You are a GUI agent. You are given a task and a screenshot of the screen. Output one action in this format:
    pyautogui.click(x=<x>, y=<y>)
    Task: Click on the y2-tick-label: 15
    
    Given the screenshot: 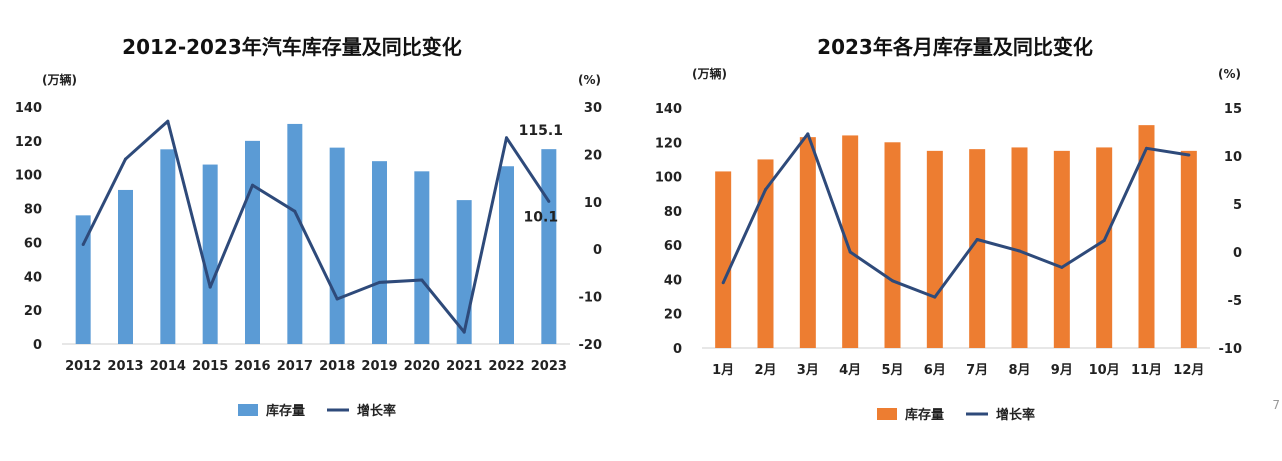 What is the action you would take?
    pyautogui.click(x=1233, y=109)
    